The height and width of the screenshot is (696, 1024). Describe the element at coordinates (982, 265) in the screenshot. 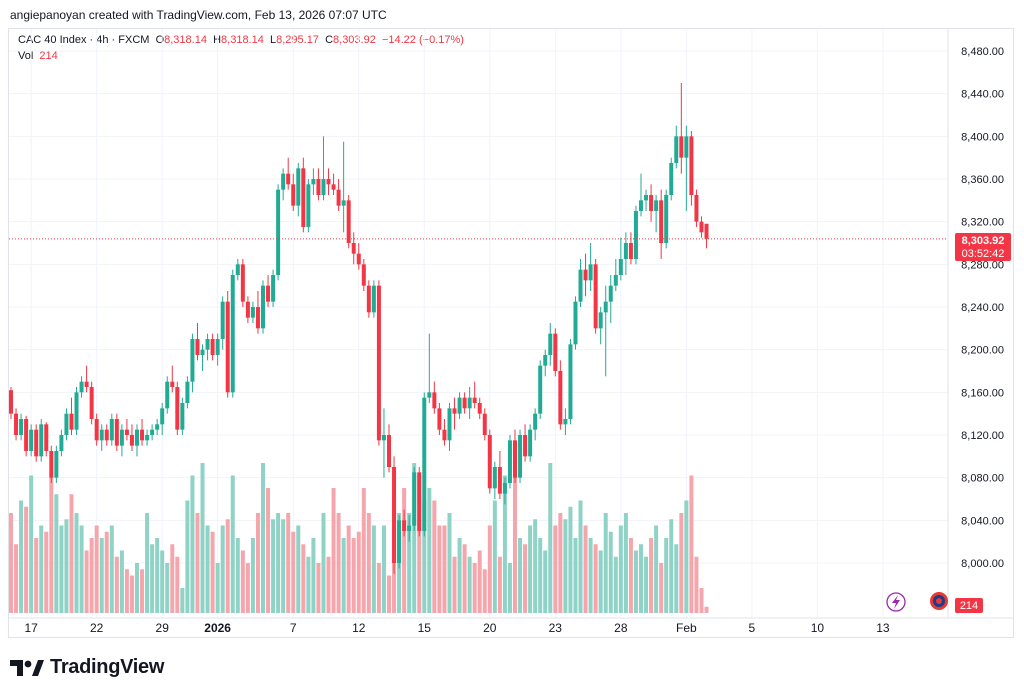

I see `y-tick-label: 8,280.00` at that location.